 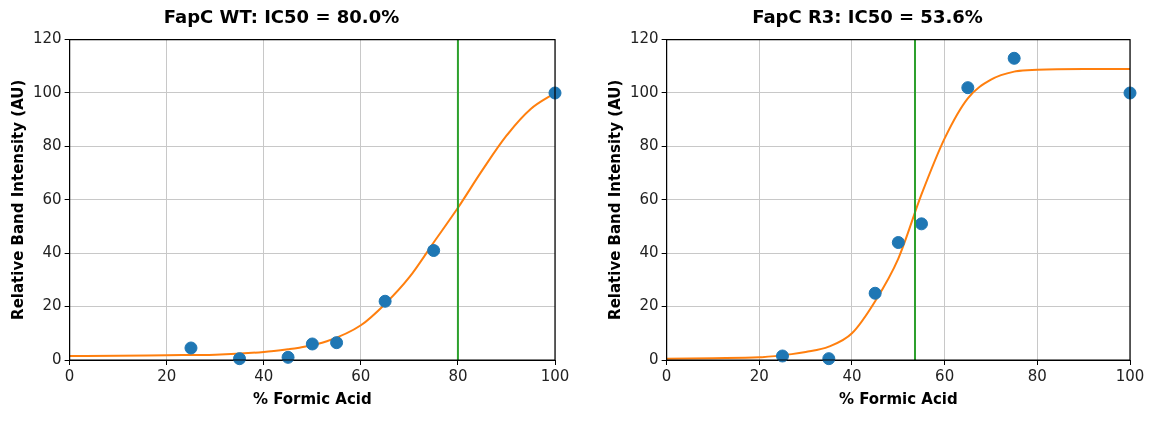 I want to click on chart-title: FapC R3: IC50 = 53.6%, so click(x=867, y=17).